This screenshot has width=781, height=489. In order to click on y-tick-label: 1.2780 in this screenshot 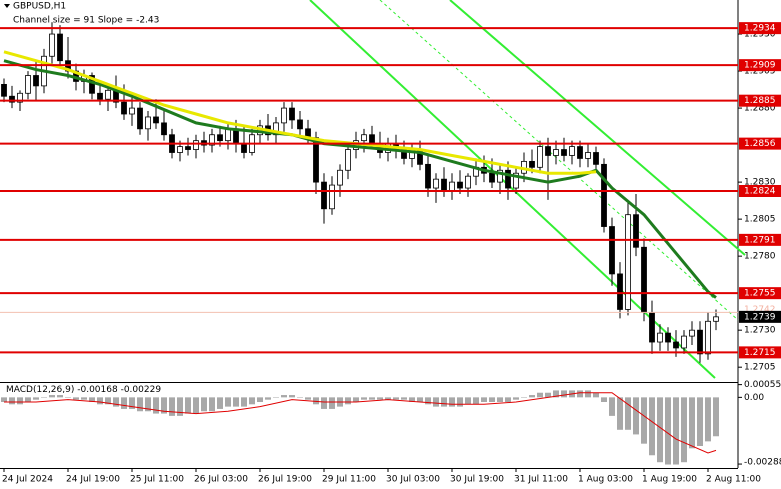, I will do `click(760, 257)`.